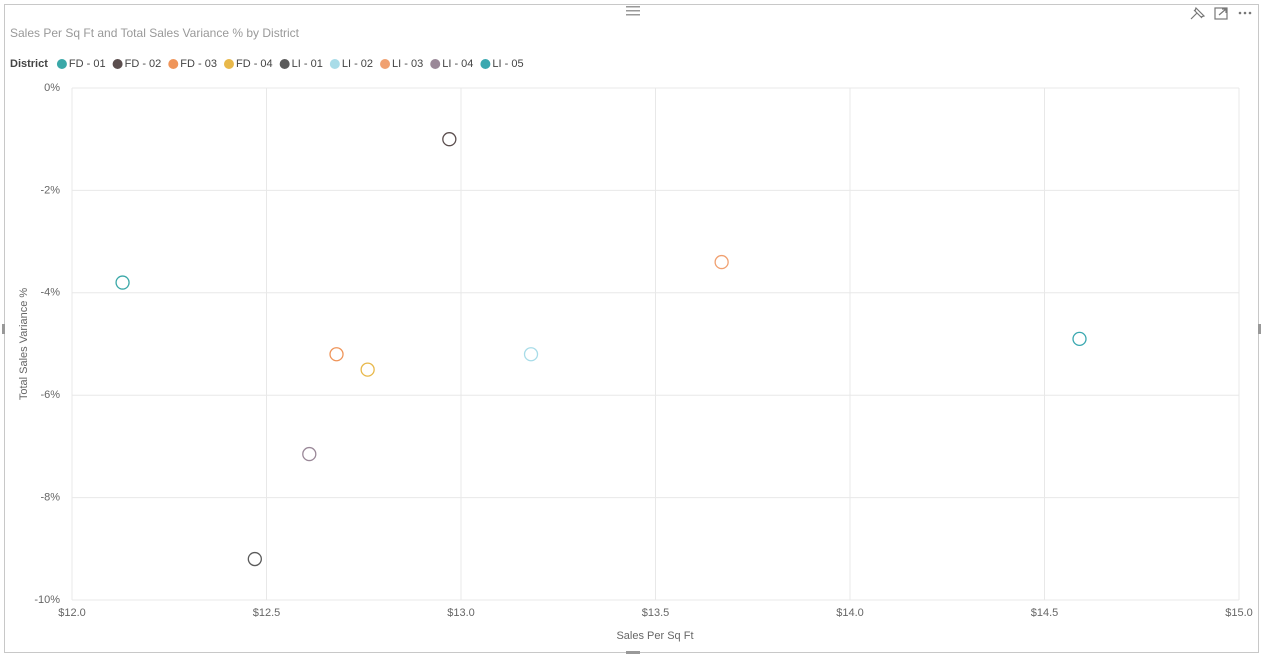  I want to click on x-tick-label: $15.0, so click(1239, 613).